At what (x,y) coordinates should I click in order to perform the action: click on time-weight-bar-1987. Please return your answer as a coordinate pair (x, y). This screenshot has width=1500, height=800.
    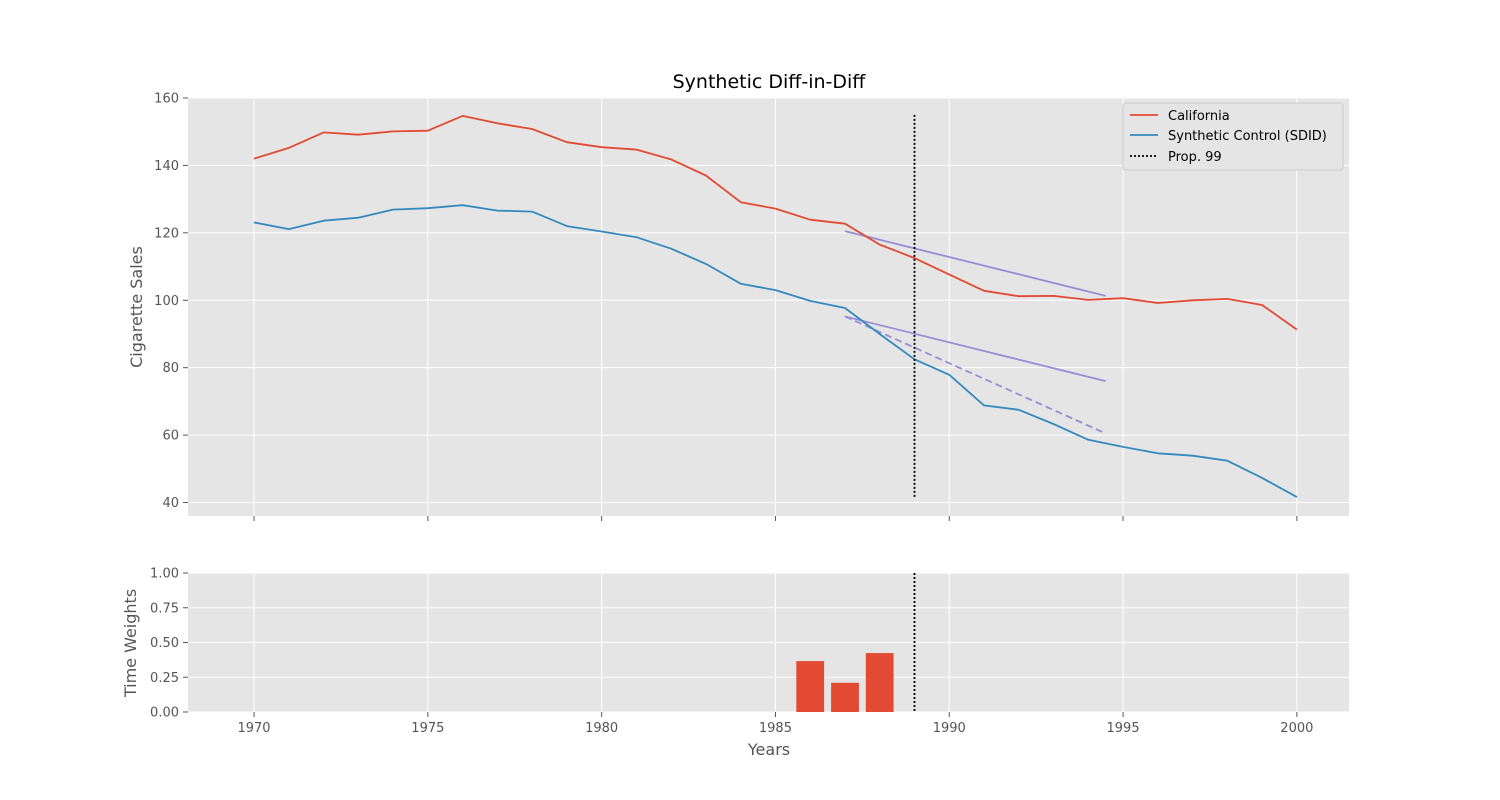
    Looking at the image, I should click on (845, 697).